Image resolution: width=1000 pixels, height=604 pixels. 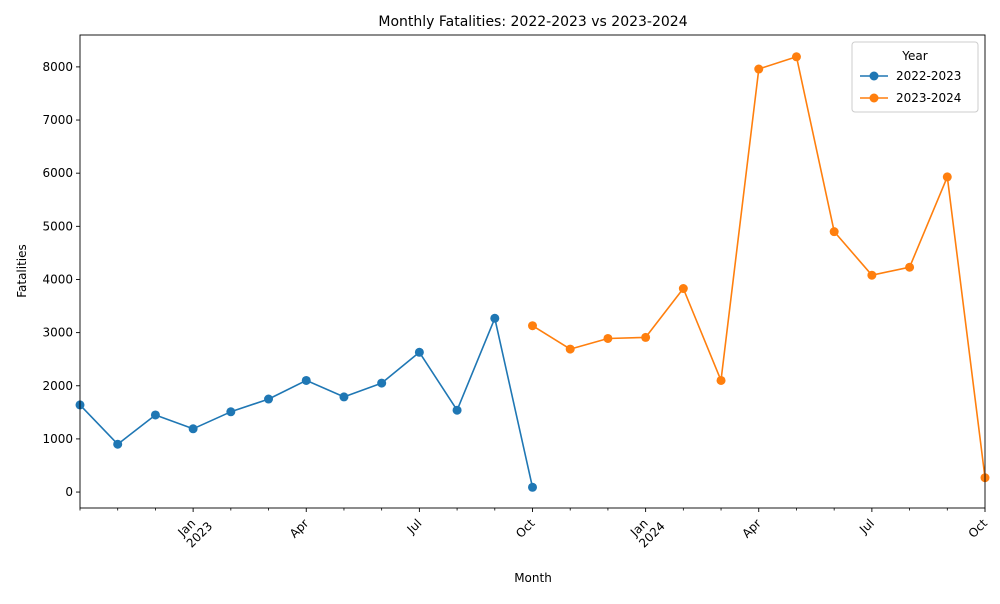 What do you see at coordinates (874, 76) in the screenshot?
I see `legend-marker-2022-2023` at bounding box center [874, 76].